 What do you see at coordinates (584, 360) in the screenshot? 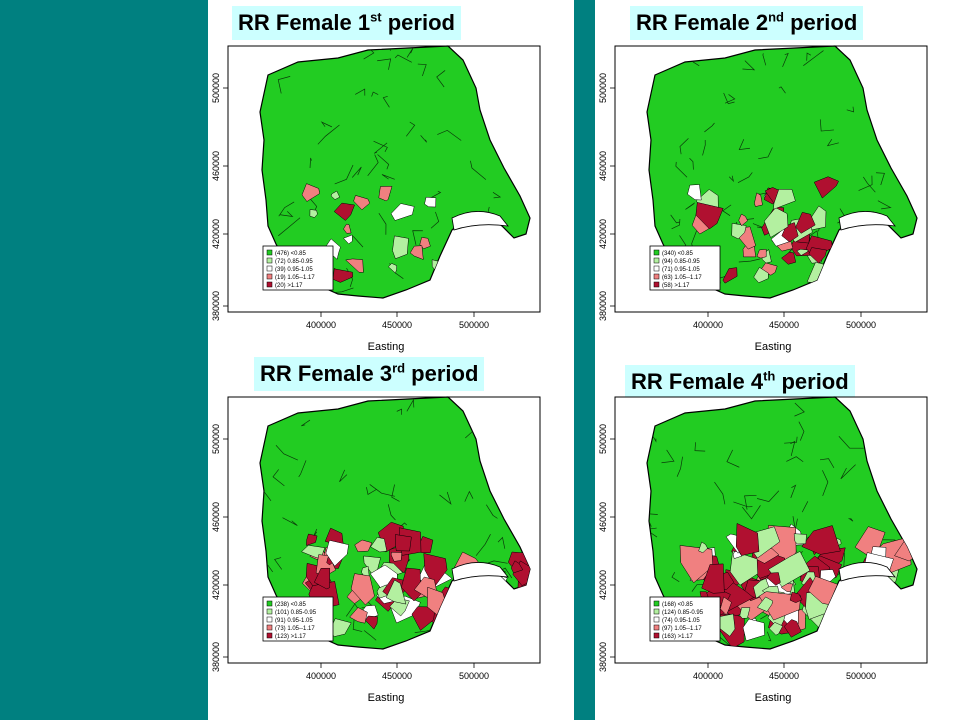
I see `center-divider-band` at bounding box center [584, 360].